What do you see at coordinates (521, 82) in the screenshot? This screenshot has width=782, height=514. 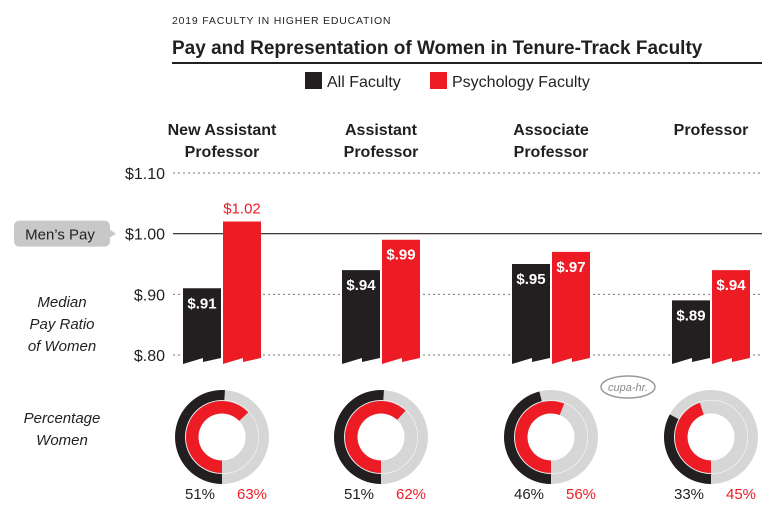 I see `legend-label-psych: Psychology Faculty` at bounding box center [521, 82].